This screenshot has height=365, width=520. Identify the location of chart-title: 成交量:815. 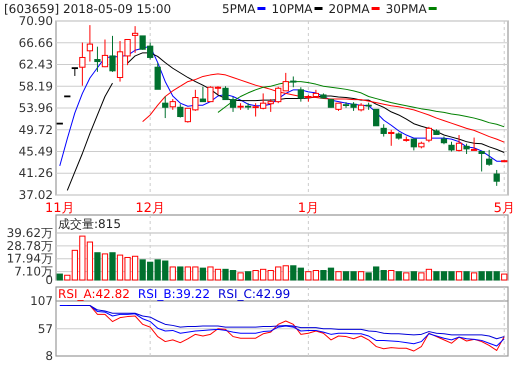
(89, 224).